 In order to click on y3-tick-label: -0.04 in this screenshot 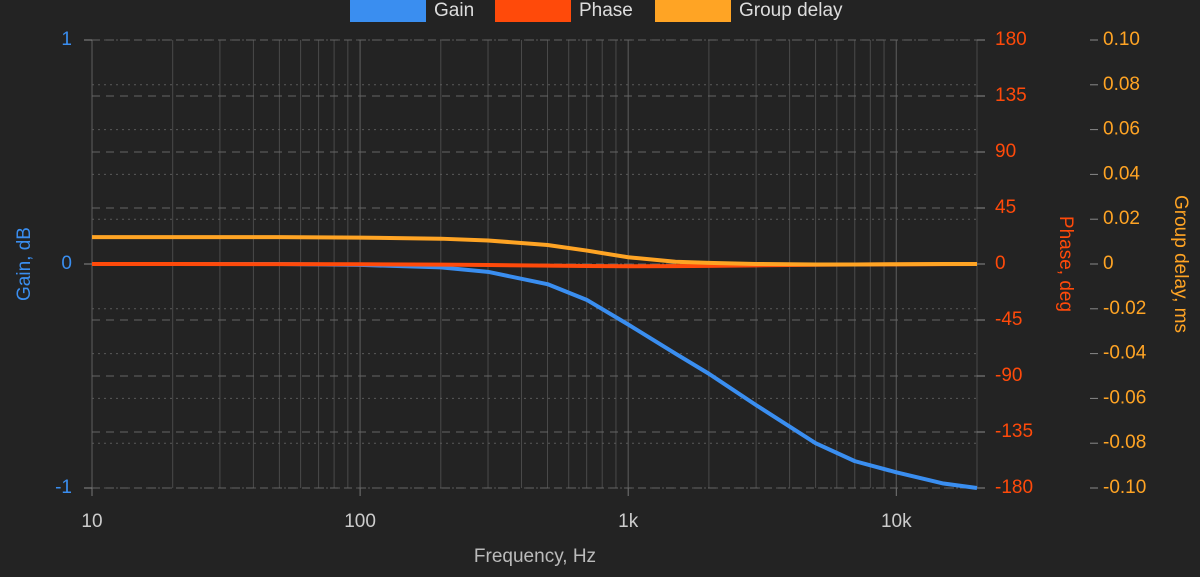, I will do `click(1125, 353)`.